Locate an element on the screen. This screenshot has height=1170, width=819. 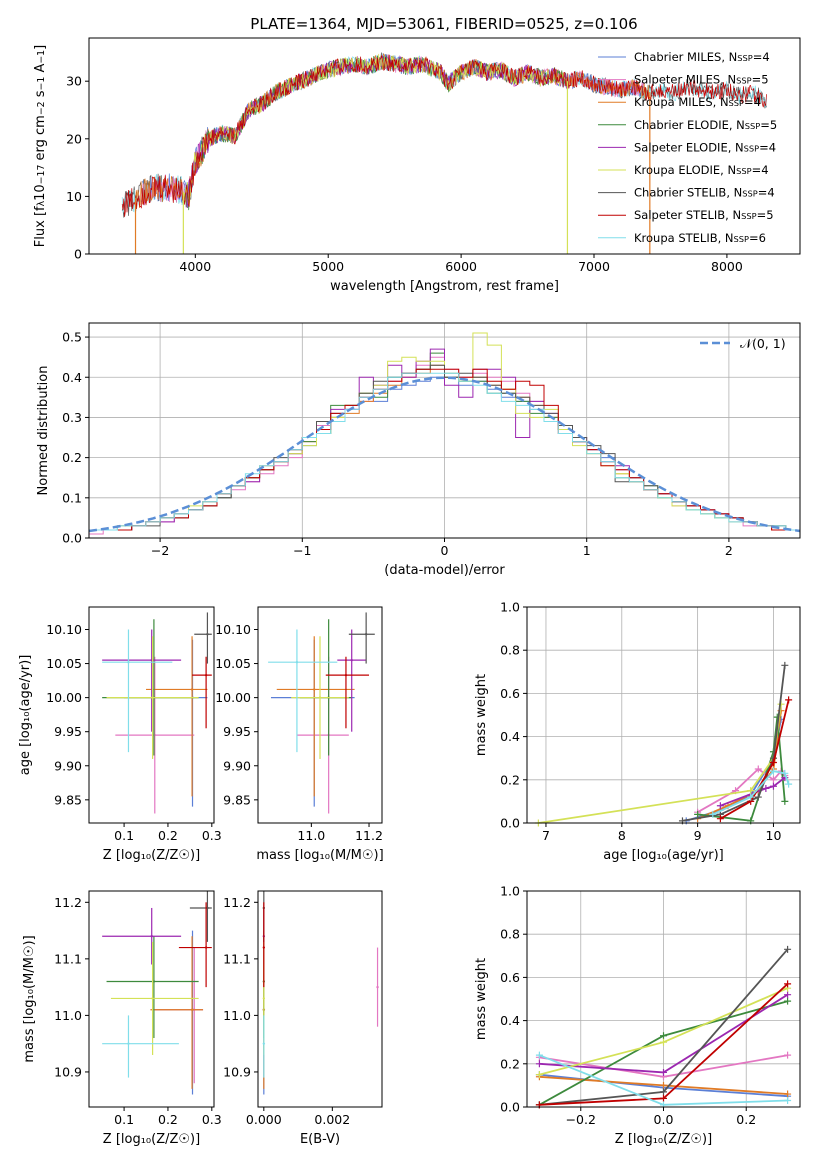
gaussian-reference-line is located at coordinates (444, 454).